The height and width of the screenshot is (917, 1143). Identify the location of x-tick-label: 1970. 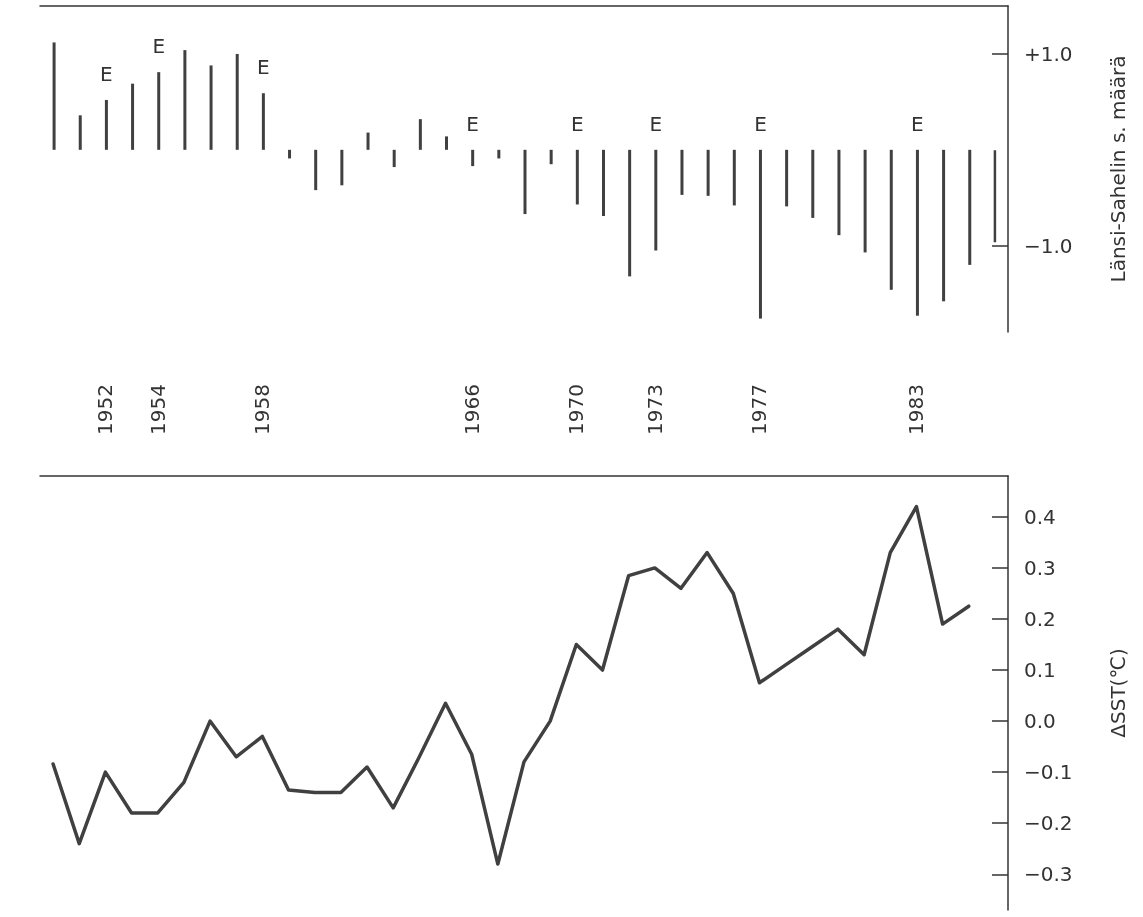
(576, 409).